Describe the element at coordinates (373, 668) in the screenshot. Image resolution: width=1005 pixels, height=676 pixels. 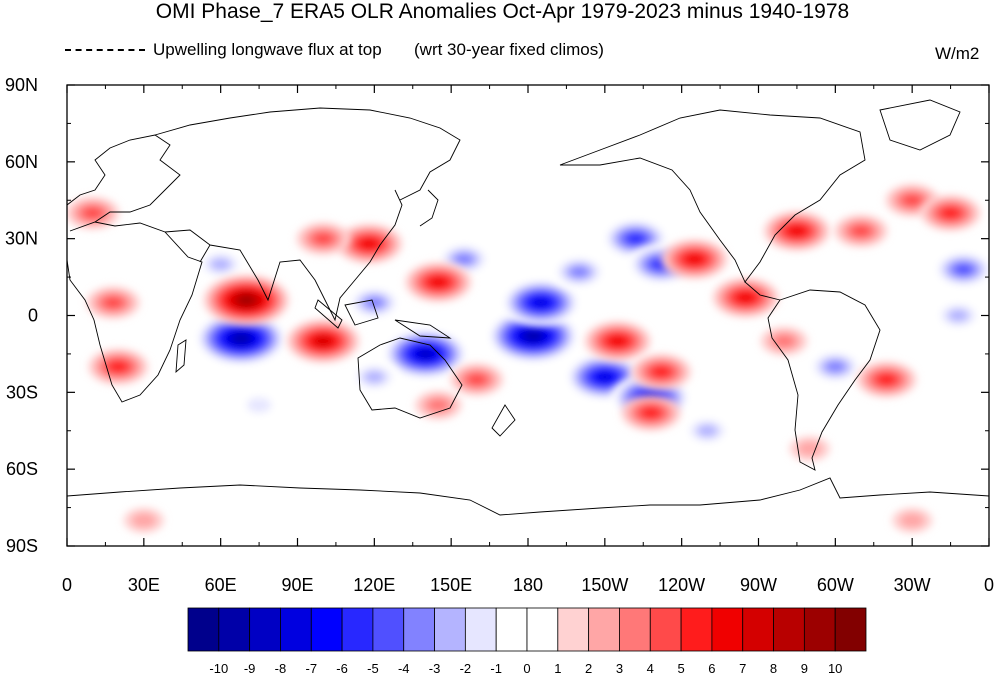
I see `colorbar-label: -5` at that location.